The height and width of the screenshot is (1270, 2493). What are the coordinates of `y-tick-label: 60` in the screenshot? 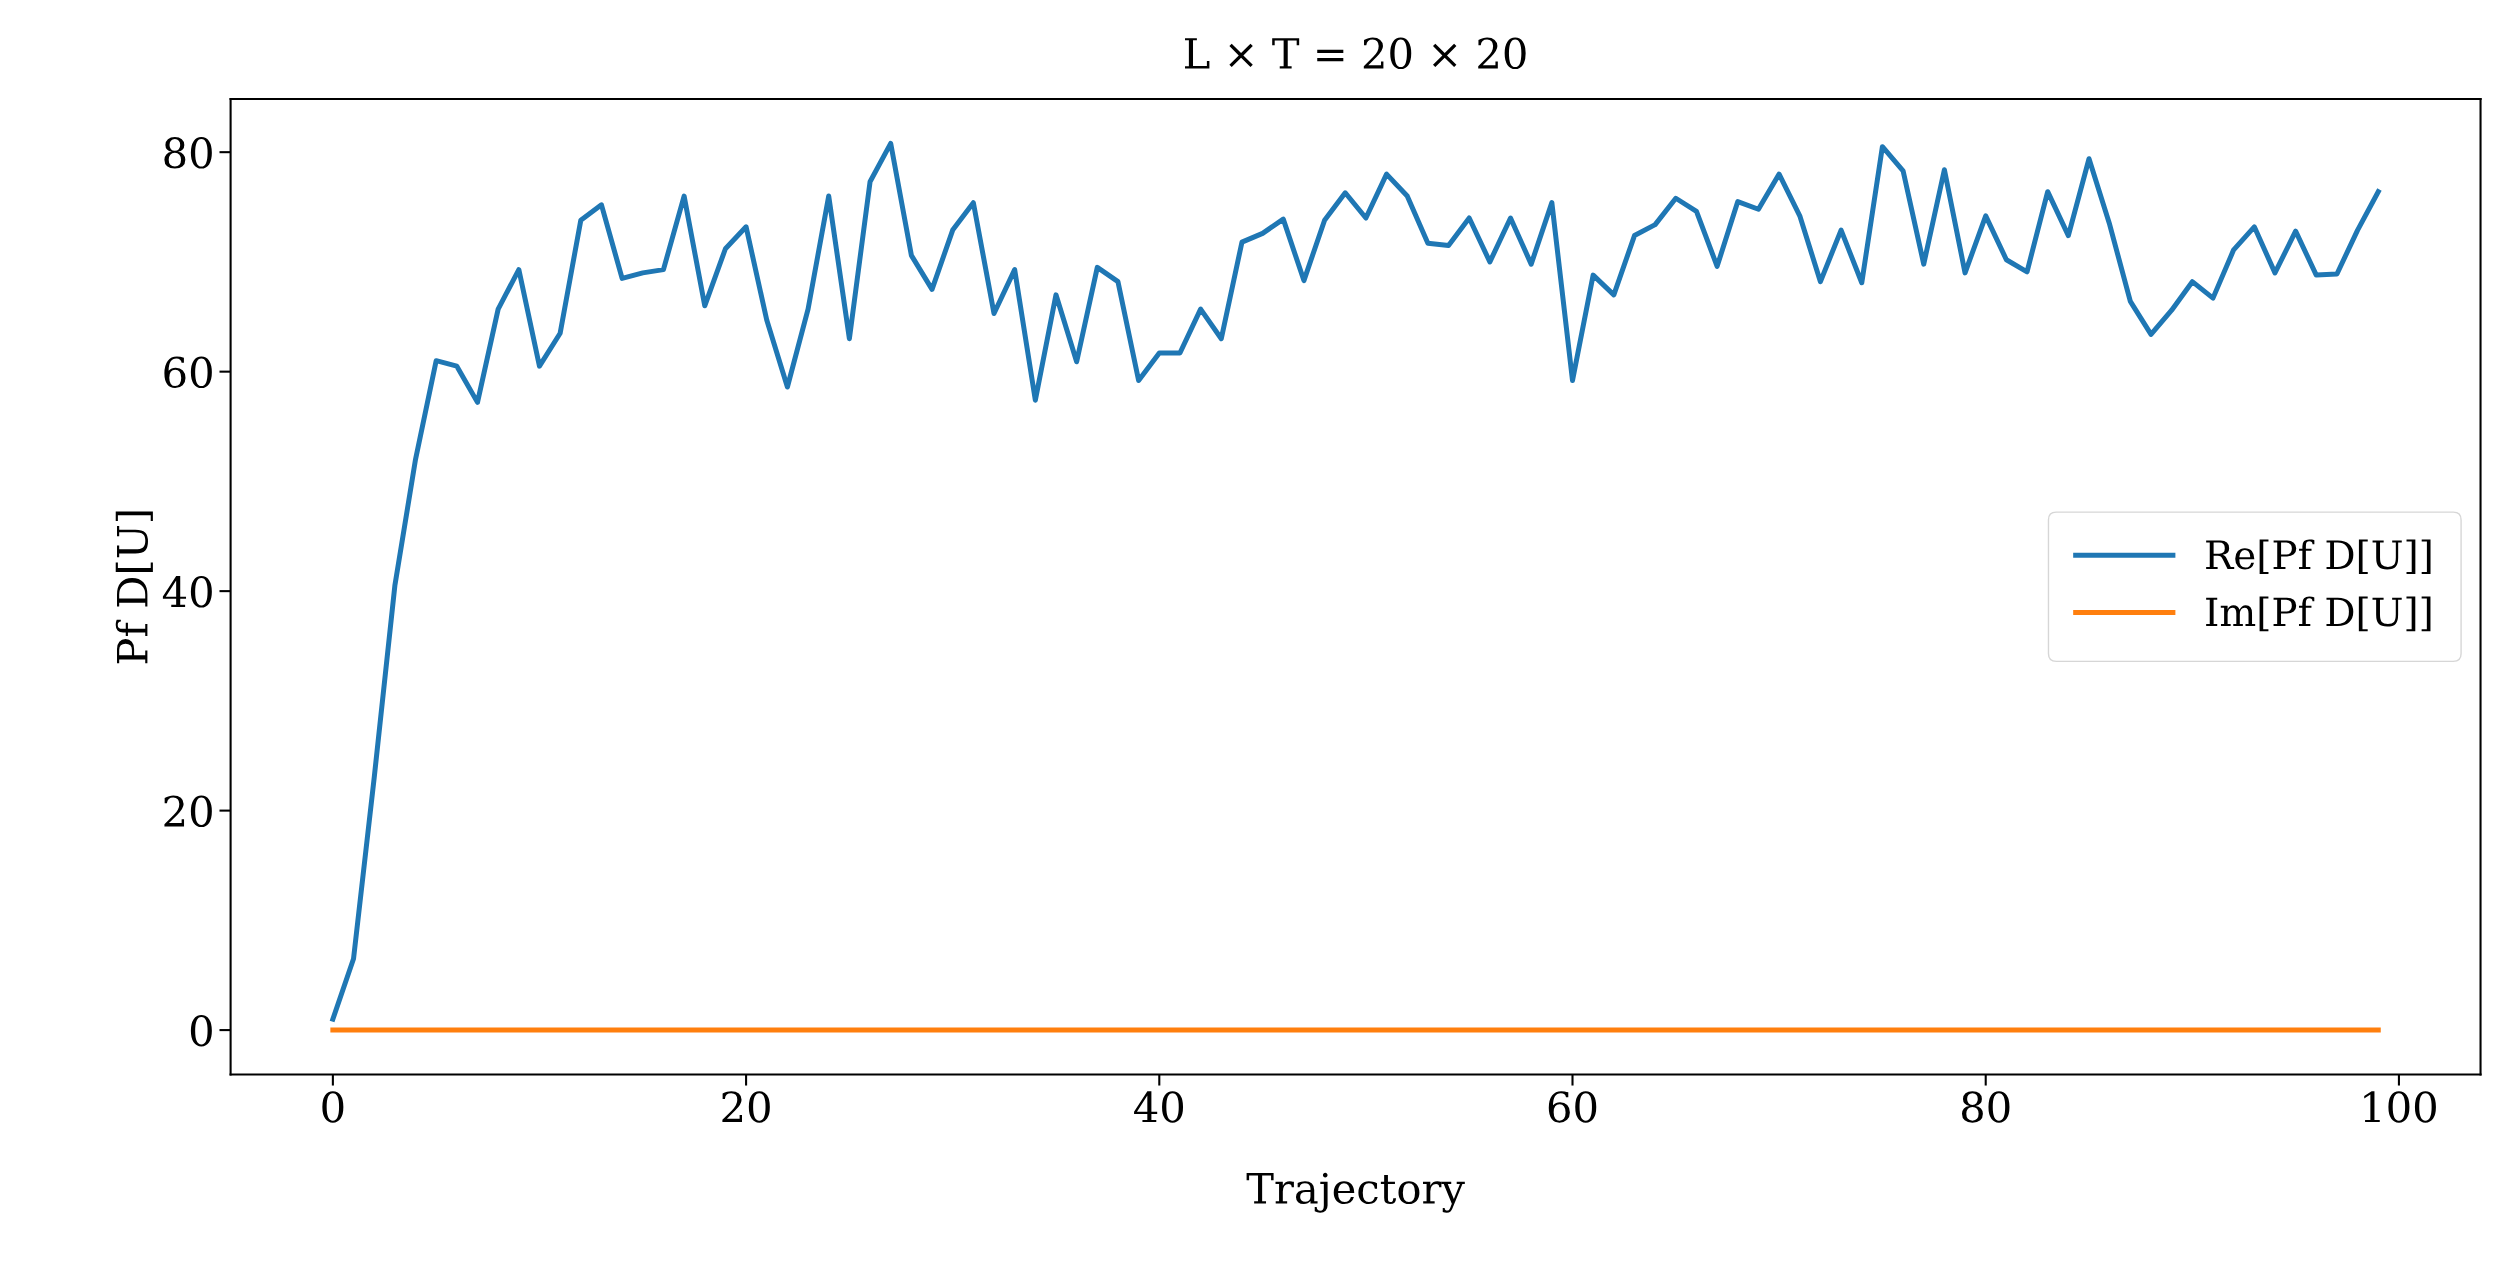 It's located at (188, 372).